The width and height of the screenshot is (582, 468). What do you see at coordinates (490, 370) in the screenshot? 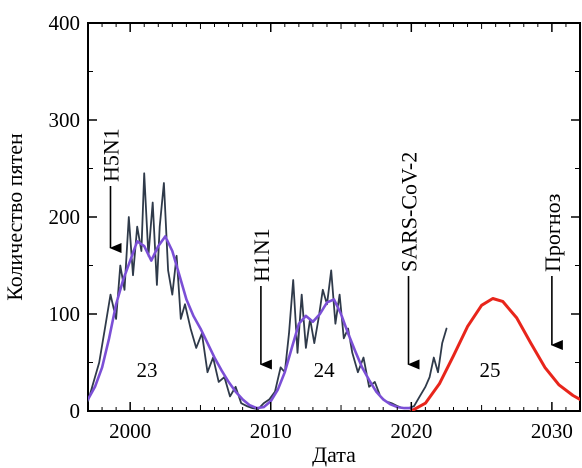
I see `cycle-label: 25` at bounding box center [490, 370].